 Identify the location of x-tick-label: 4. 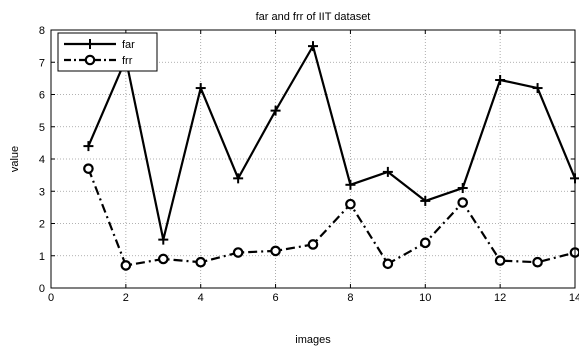
(201, 298).